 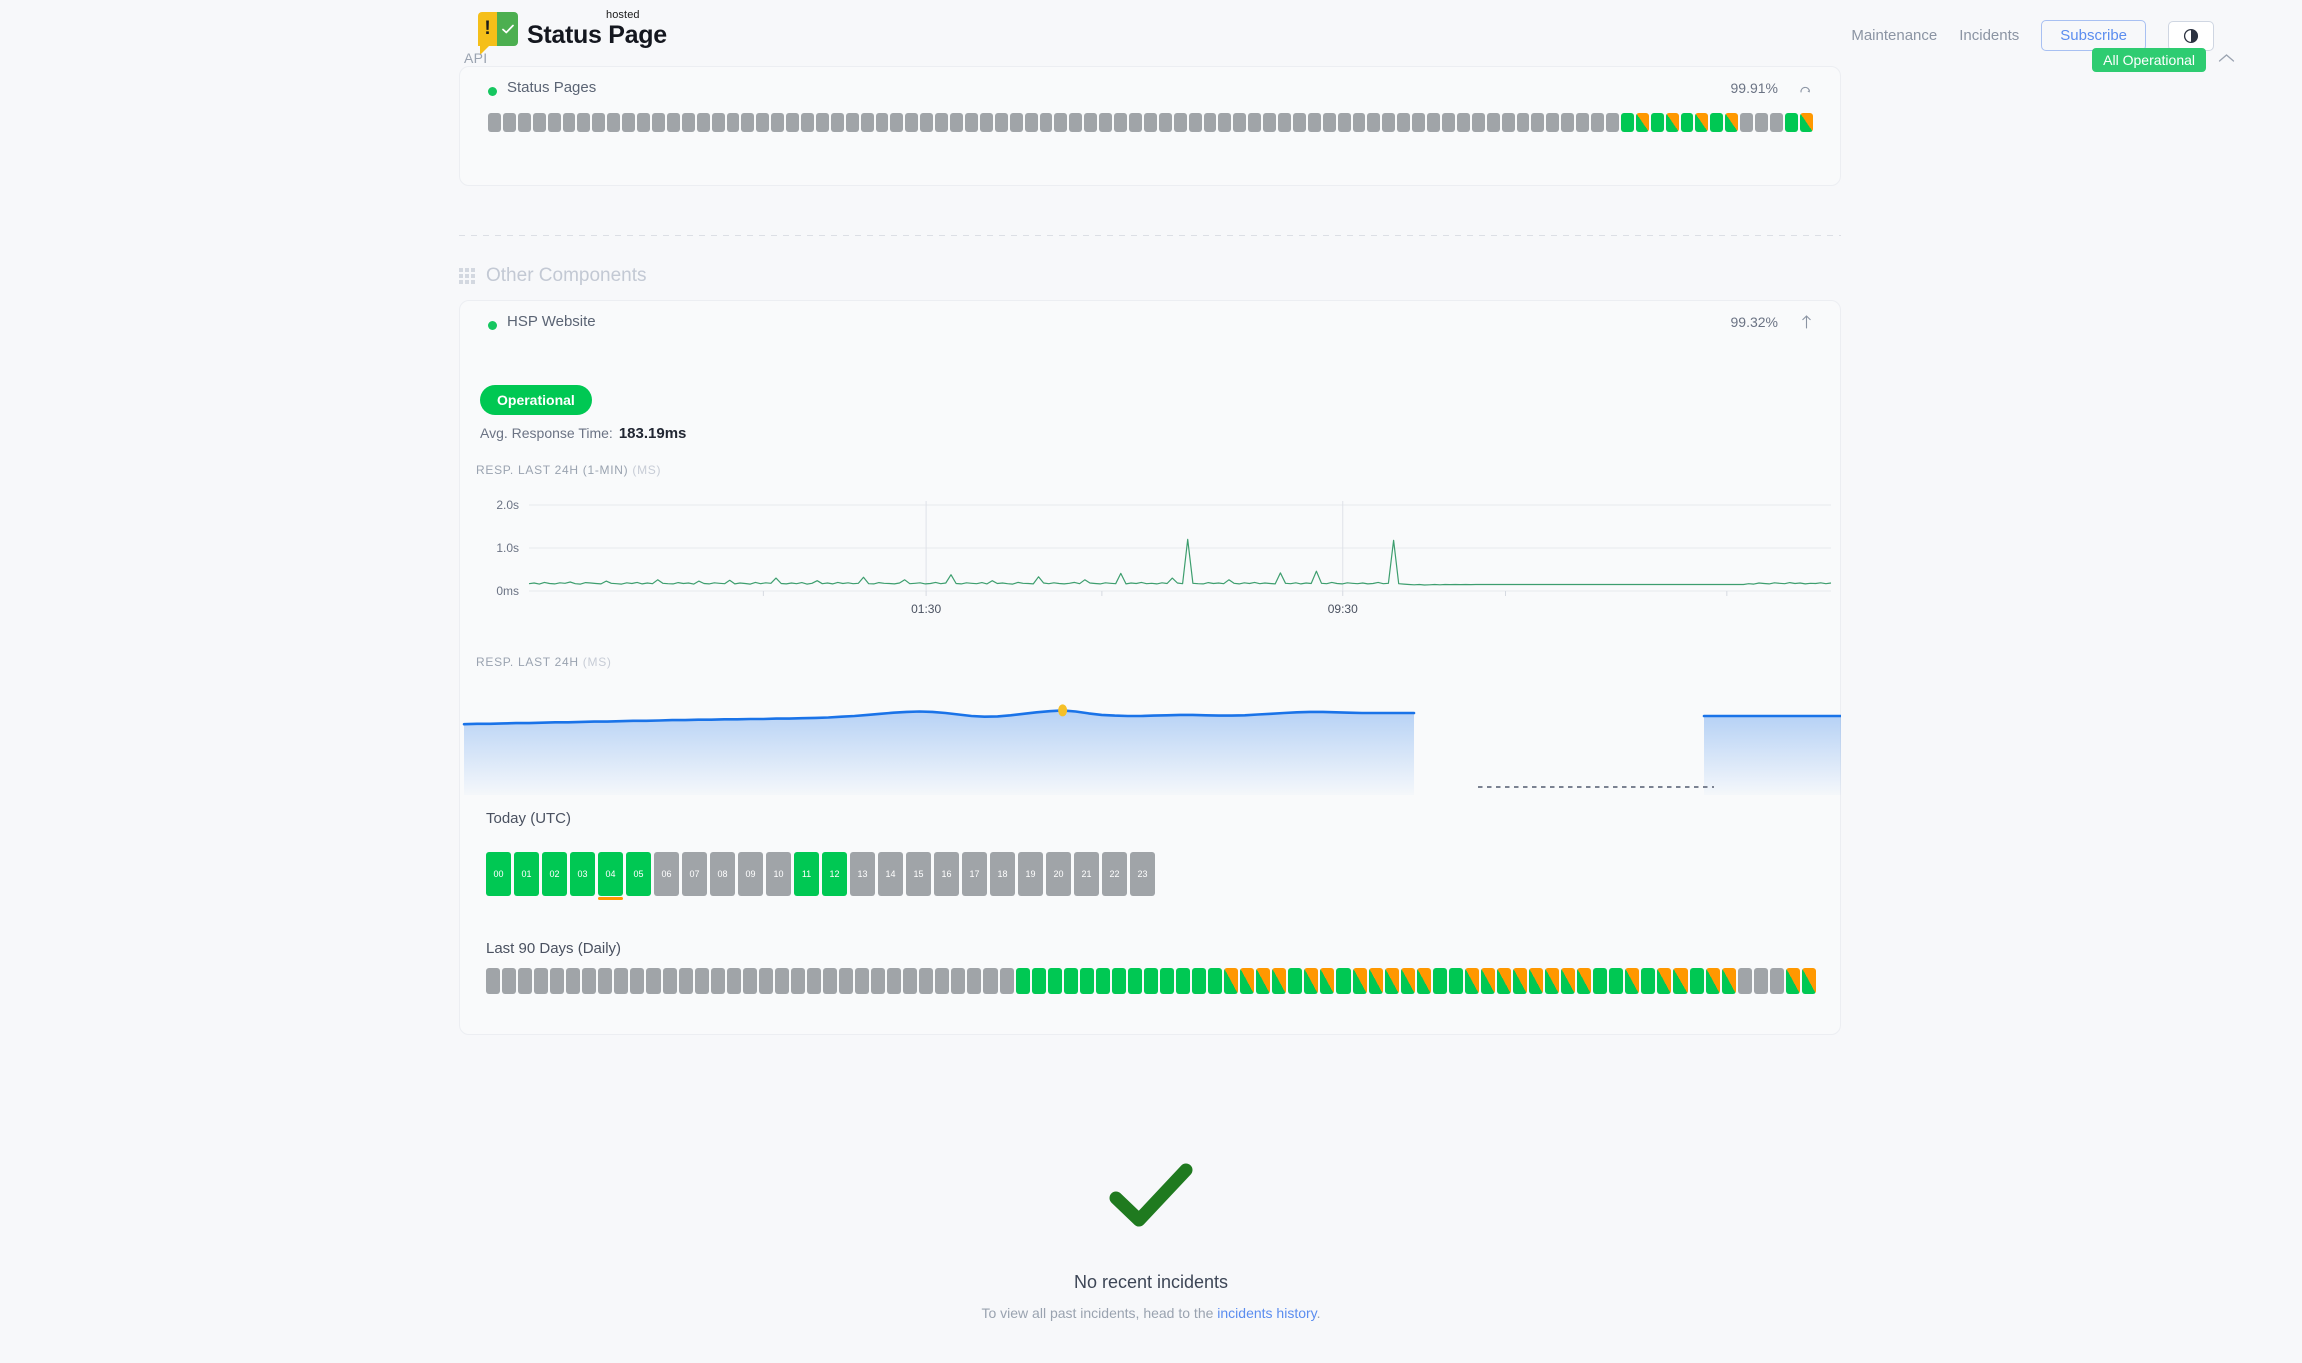 I want to click on hour-block: 08, so click(x=722, y=874).